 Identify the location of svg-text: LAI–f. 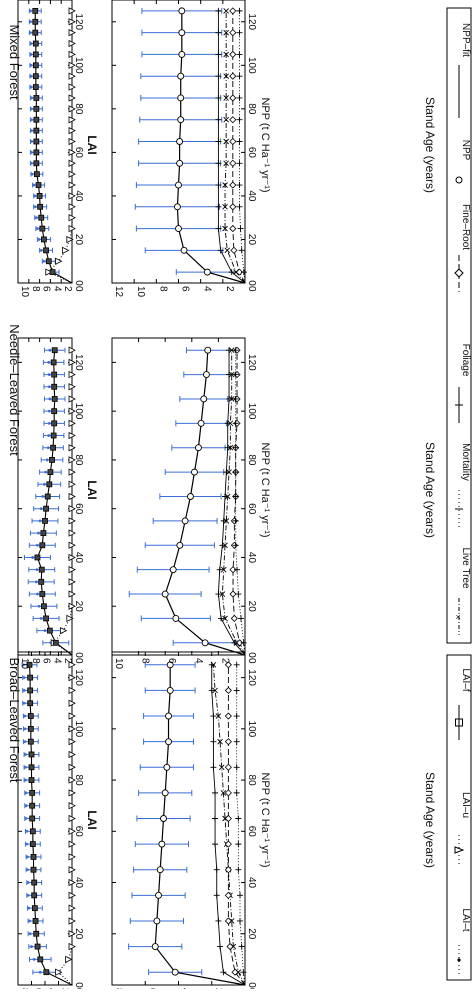
(465, 680).